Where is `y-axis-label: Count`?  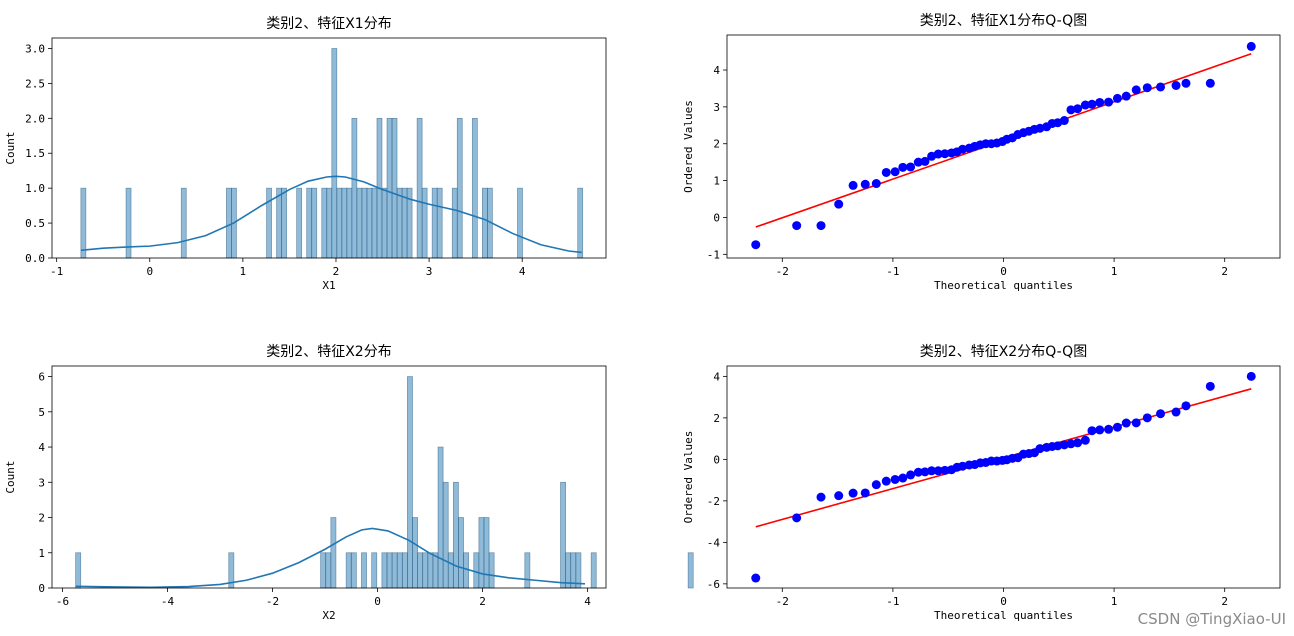 y-axis-label: Count is located at coordinates (10, 476).